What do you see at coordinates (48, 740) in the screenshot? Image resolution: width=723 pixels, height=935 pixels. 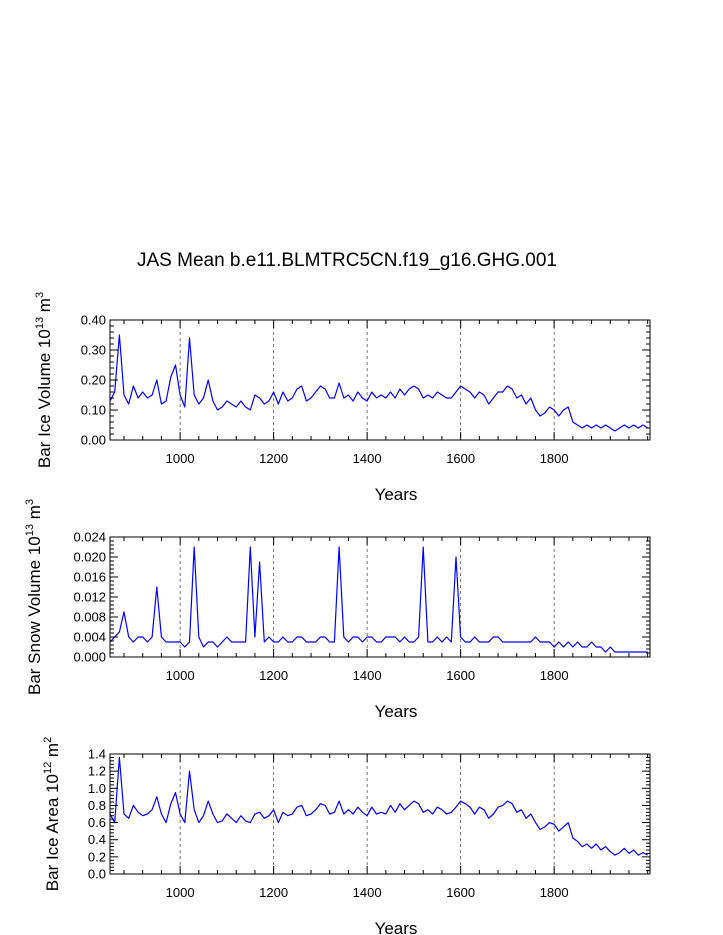 I see `y-axis-title-superscript: 2` at bounding box center [48, 740].